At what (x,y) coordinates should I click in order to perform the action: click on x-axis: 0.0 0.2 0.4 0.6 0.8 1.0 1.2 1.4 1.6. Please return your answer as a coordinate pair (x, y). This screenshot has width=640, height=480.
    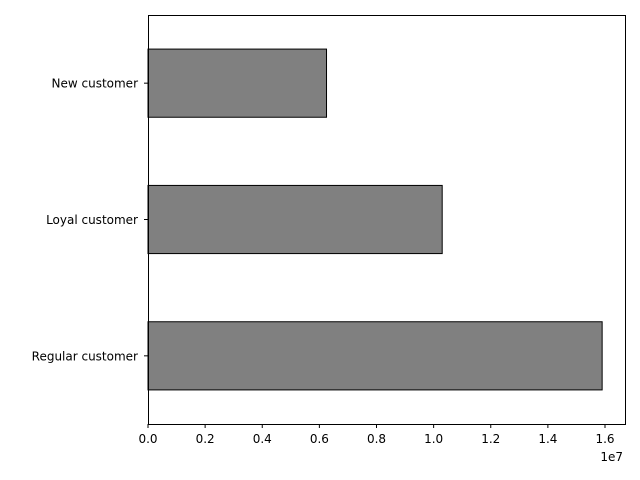
    Looking at the image, I should click on (376, 435).